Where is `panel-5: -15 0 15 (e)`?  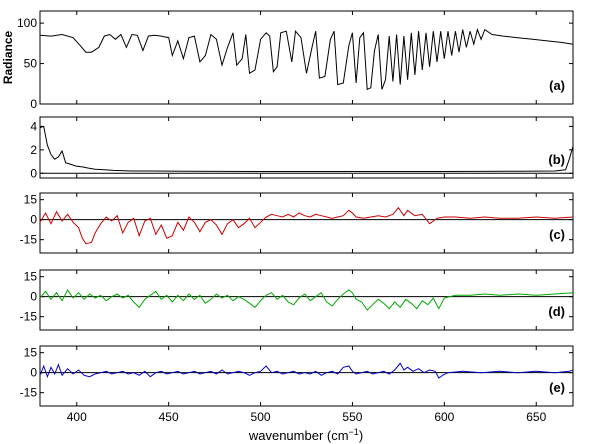
panel-5: -15 0 15 (e) is located at coordinates (297, 376).